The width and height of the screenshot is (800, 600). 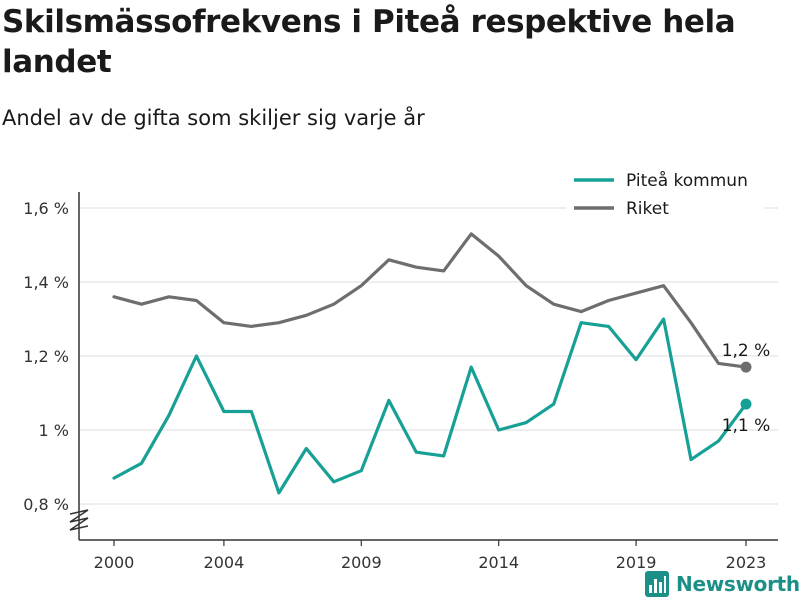 I want to click on y-tick-labels: 0,8 % 1 % 1,2 % 1,4 % 1,6 %, so click(x=46, y=356).